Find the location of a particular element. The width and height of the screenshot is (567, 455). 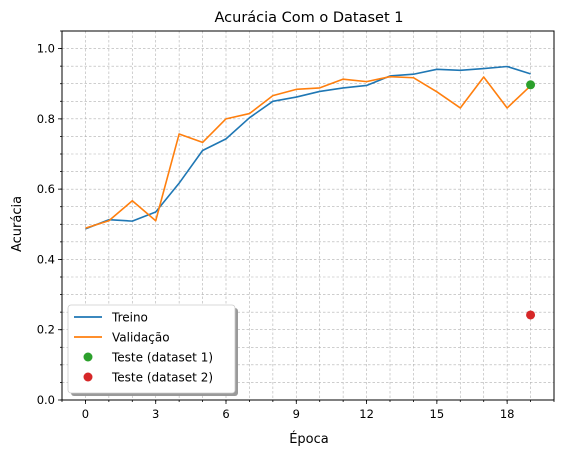

legend-box is located at coordinates (151, 349).